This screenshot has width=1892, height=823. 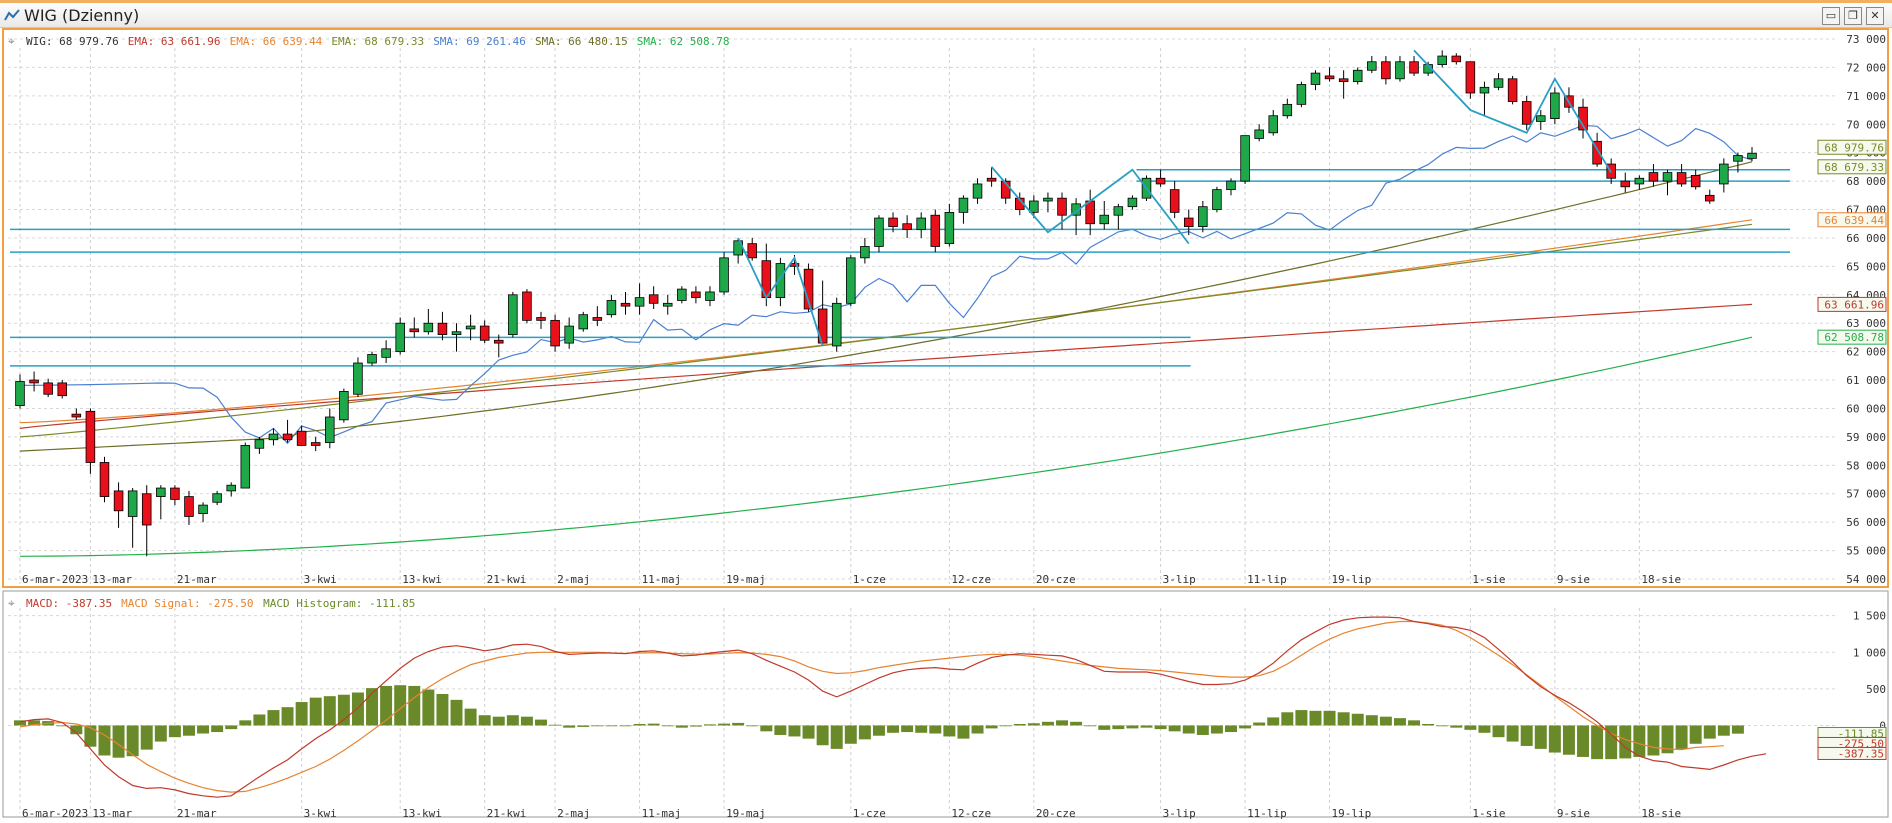 What do you see at coordinates (573, 813) in the screenshot?
I see `x-tick-label-macd: 2-maj` at bounding box center [573, 813].